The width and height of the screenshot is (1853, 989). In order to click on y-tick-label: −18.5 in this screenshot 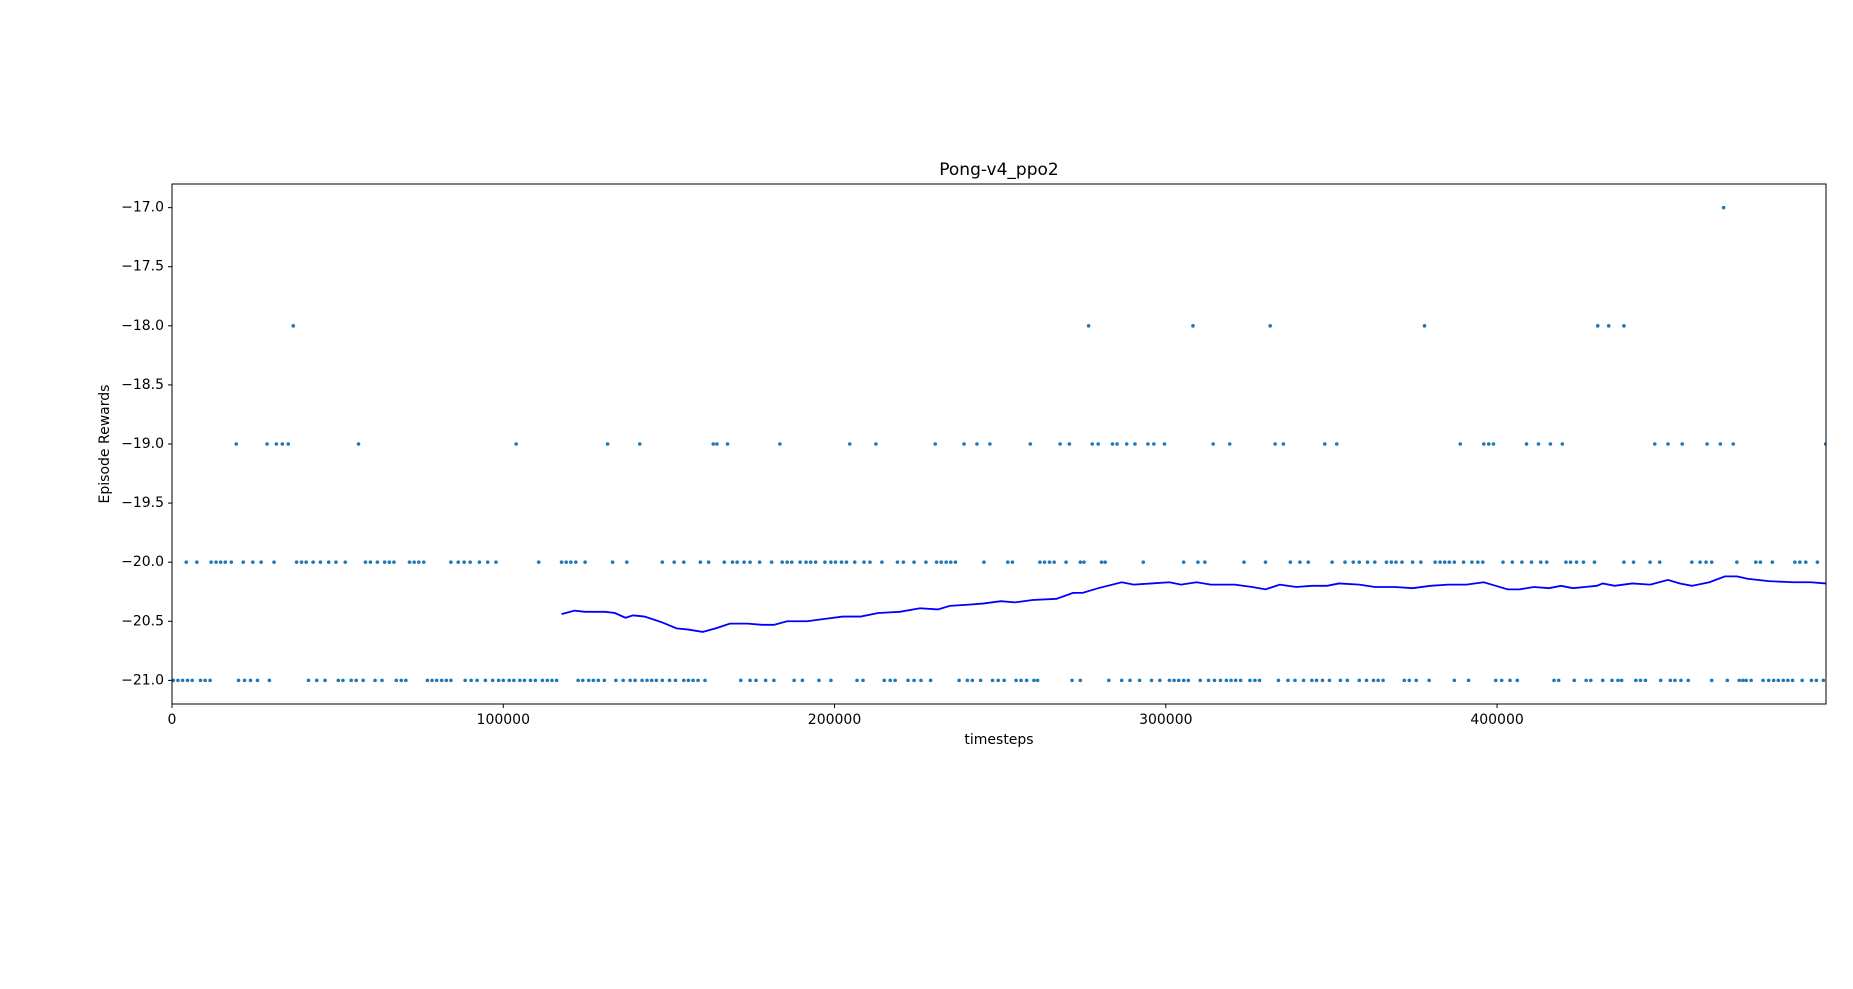, I will do `click(142, 385)`.